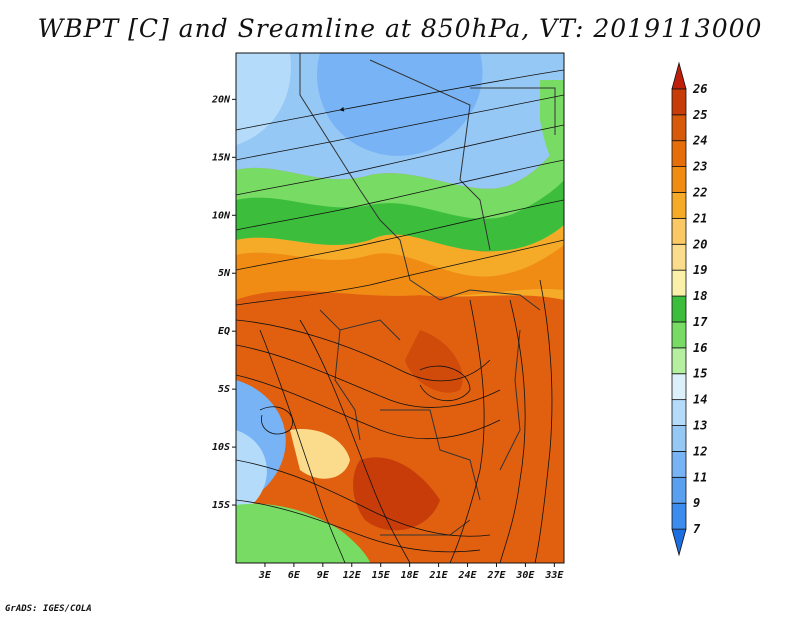 Image resolution: width=800 pixels, height=618 pixels. I want to click on longitude-axis: 3E 6E 9E 12E 15E 18E 21E 24E 27E 30E 33E, so click(411, 572).